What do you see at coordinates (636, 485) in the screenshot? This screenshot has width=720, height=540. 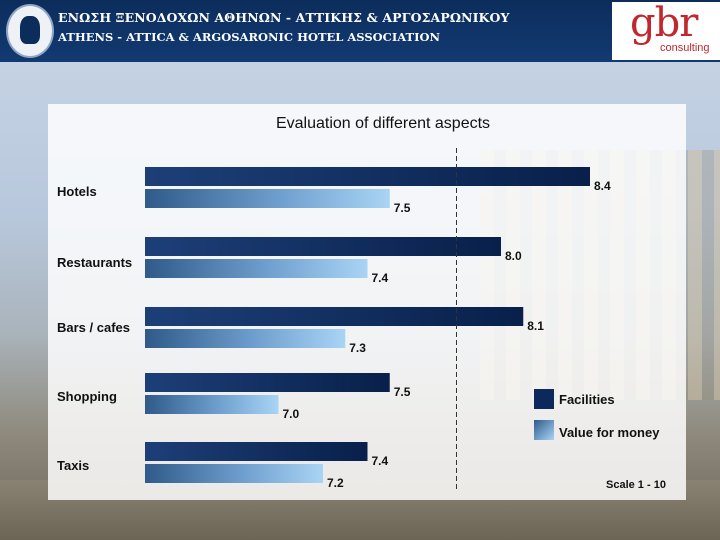 I see `scale-note: Scale 1 - 10` at bounding box center [636, 485].